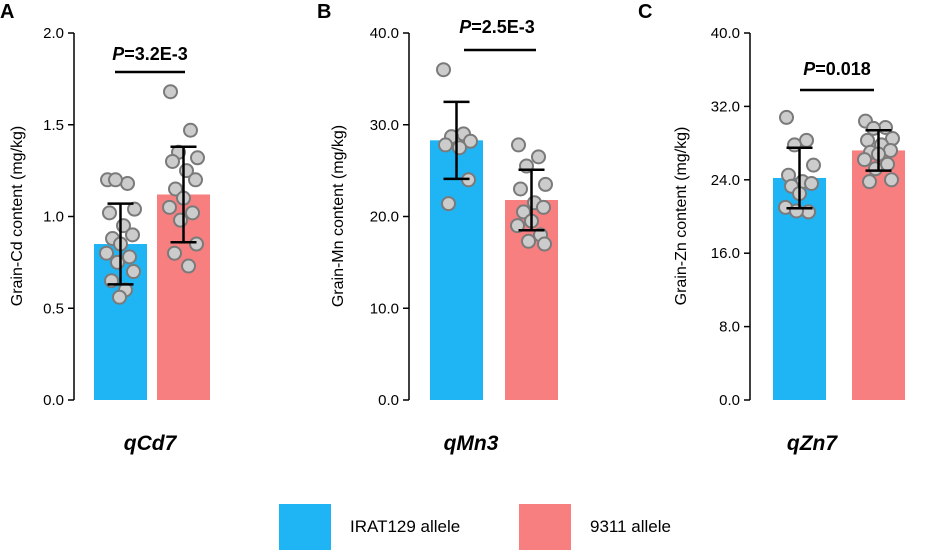 The height and width of the screenshot is (553, 934). Describe the element at coordinates (725, 180) in the screenshot. I see `y-tick-label: 24.0` at that location.